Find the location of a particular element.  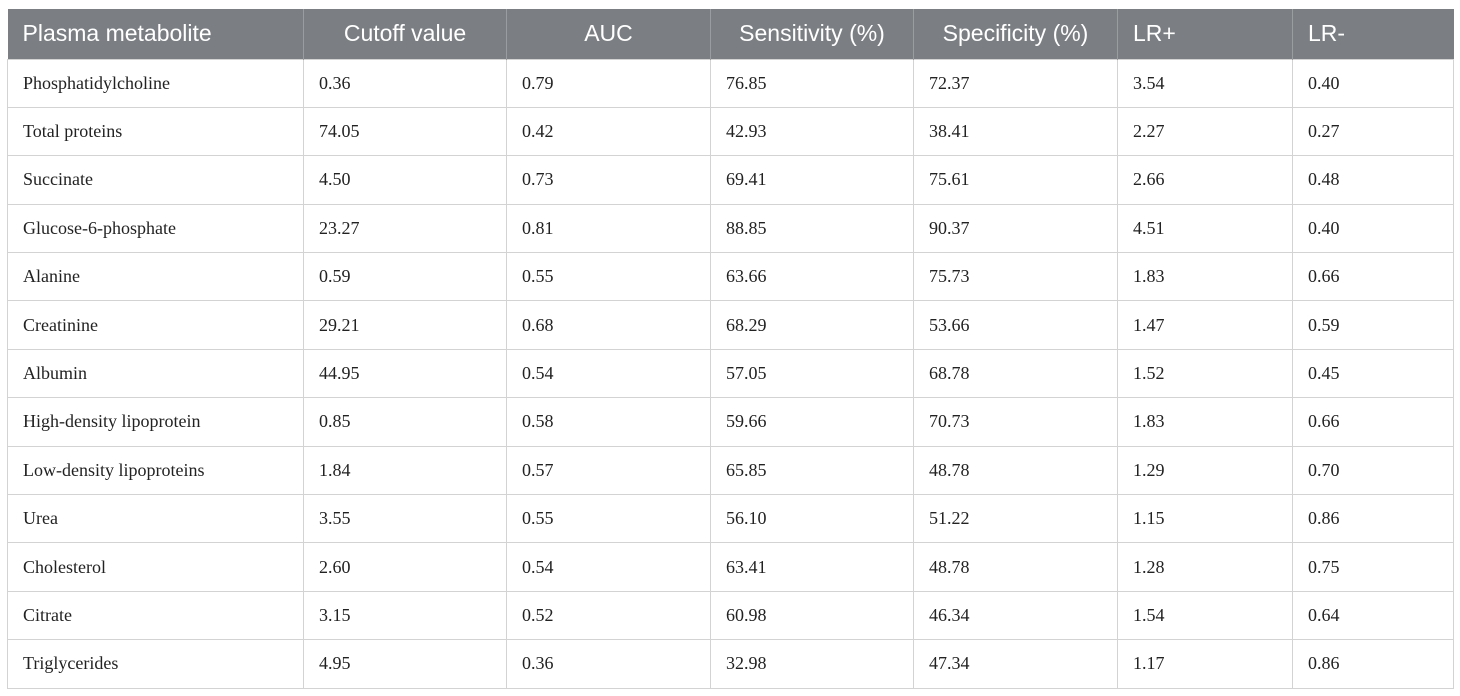

cell-sensitivity: 57.05 is located at coordinates (812, 373).